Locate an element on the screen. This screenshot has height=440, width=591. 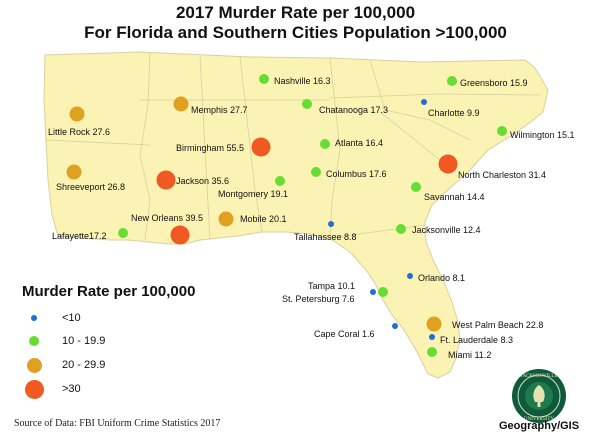
city-label: Orlando 8.1 is located at coordinates (441, 278).